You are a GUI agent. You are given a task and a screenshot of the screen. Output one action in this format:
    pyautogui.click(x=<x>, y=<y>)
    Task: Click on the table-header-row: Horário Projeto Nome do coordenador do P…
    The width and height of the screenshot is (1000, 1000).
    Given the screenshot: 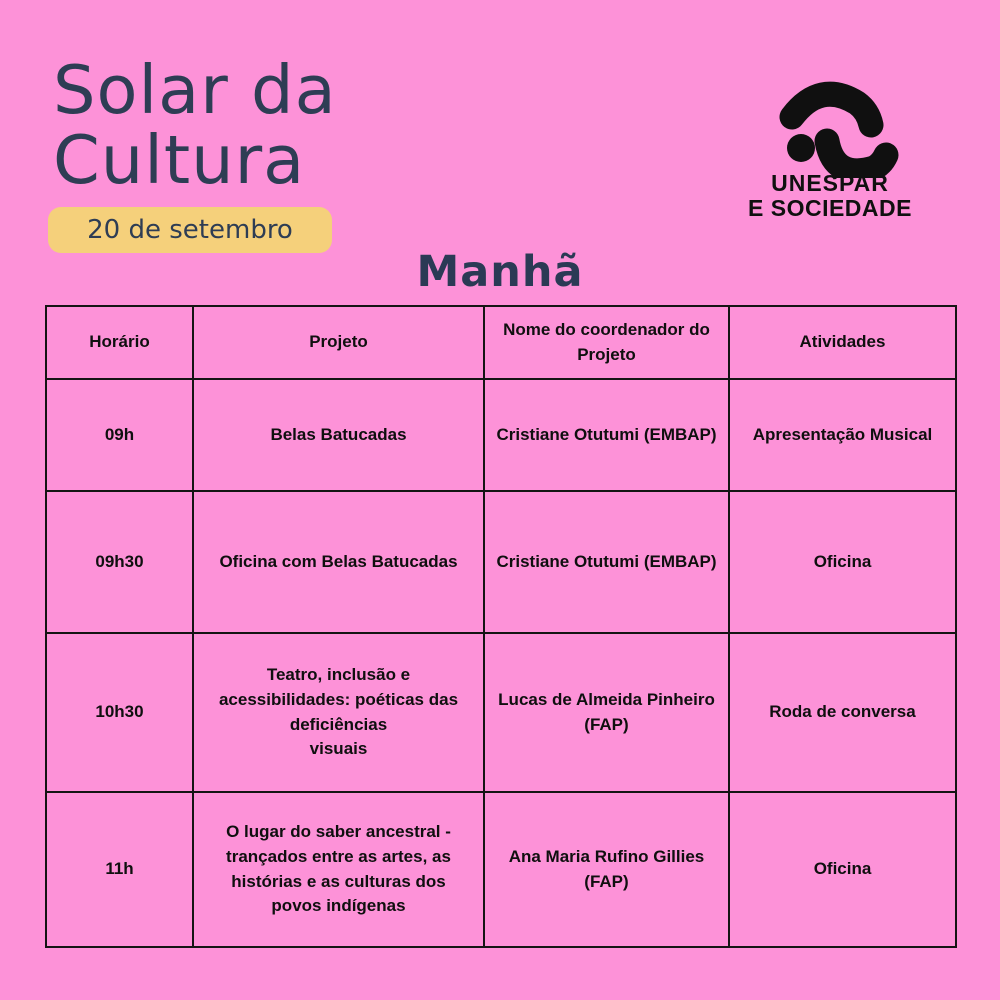 What is the action you would take?
    pyautogui.click(x=501, y=342)
    